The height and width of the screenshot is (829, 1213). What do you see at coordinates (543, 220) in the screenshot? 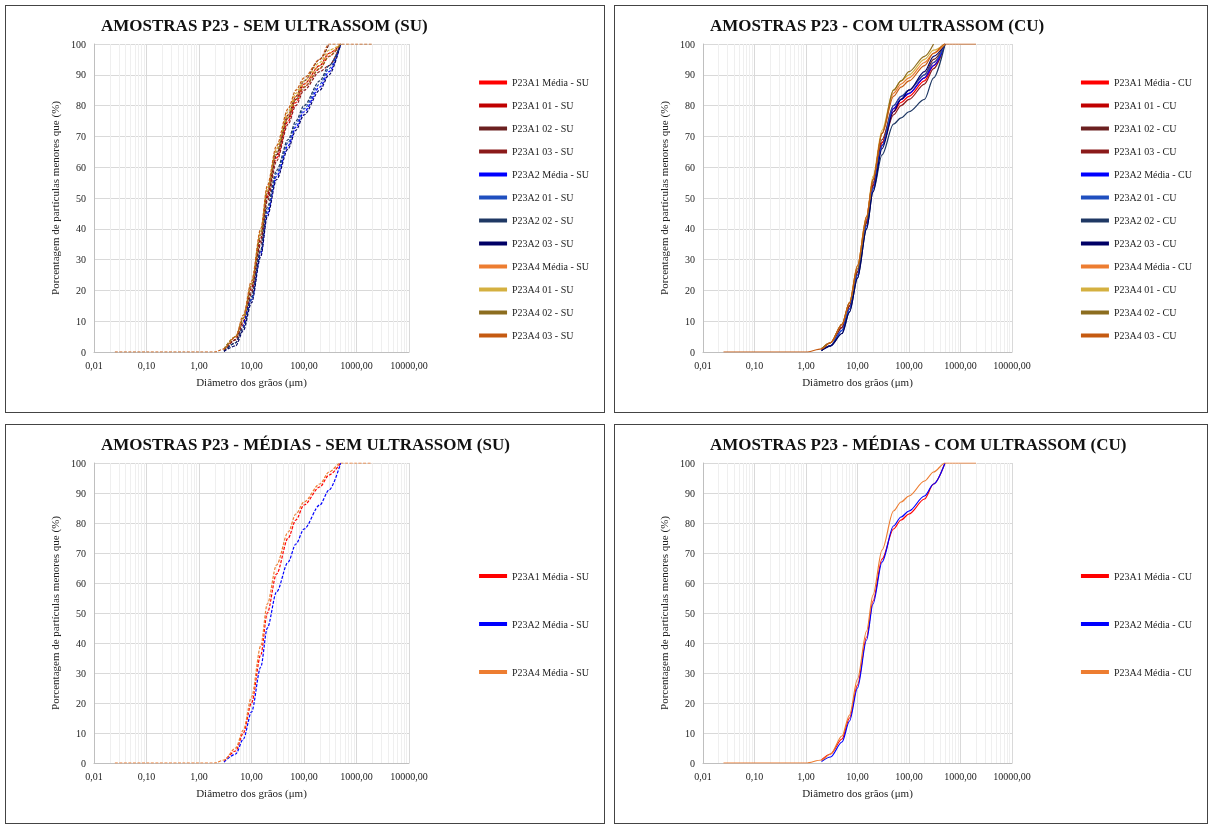
I see `legend-label: P23A2 02 - SU` at bounding box center [543, 220].